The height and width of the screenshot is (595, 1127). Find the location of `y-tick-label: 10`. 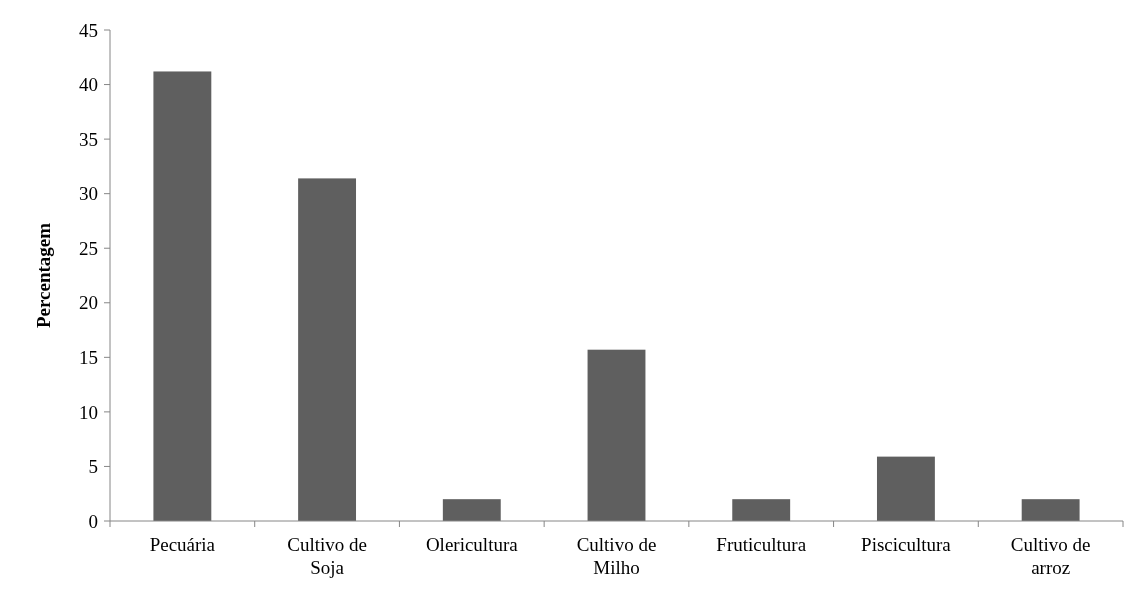

y-tick-label: 10 is located at coordinates (88, 412).